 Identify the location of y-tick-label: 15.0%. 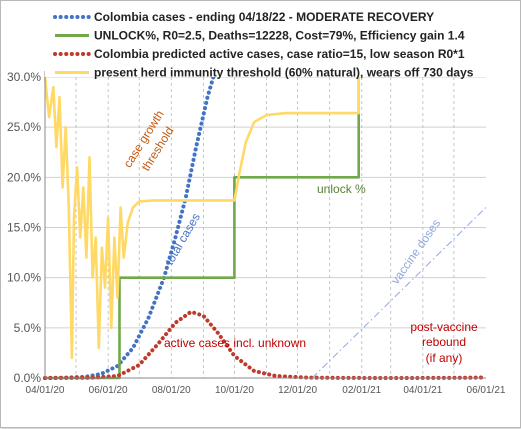
(24, 228).